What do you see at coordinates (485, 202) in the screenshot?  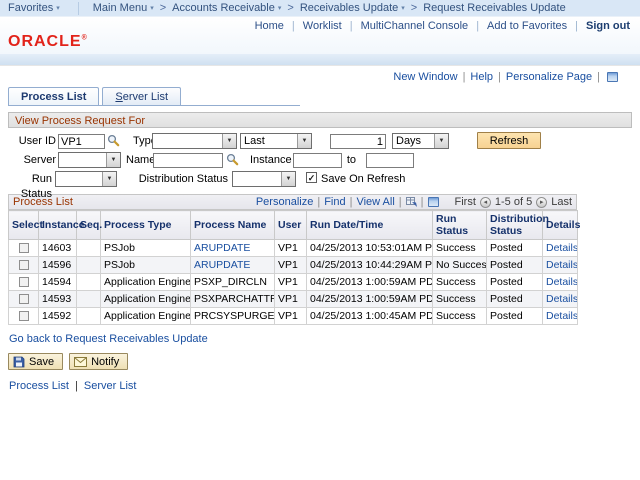 I see `pager-prev-icon: ◂` at bounding box center [485, 202].